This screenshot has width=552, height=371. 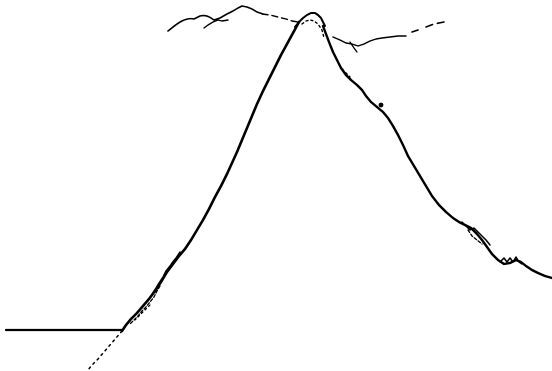 I want to click on summit-dotted-detail, so click(x=313, y=29).